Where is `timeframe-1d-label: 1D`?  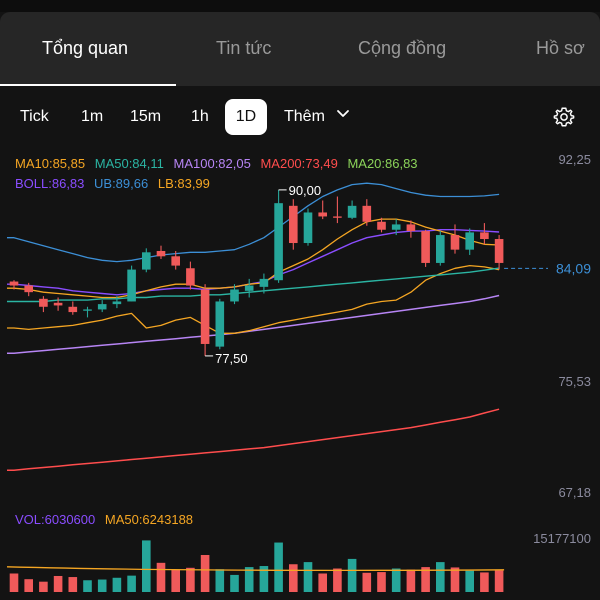 timeframe-1d-label: 1D is located at coordinates (246, 116).